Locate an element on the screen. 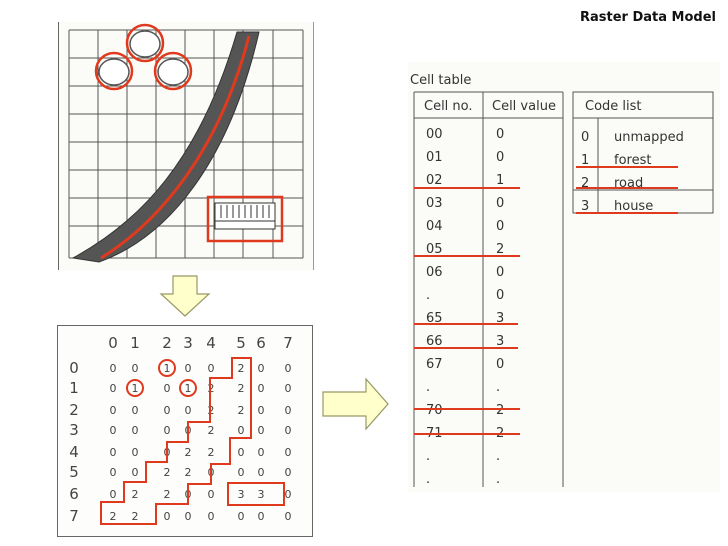  code-label: forest is located at coordinates (632, 160).